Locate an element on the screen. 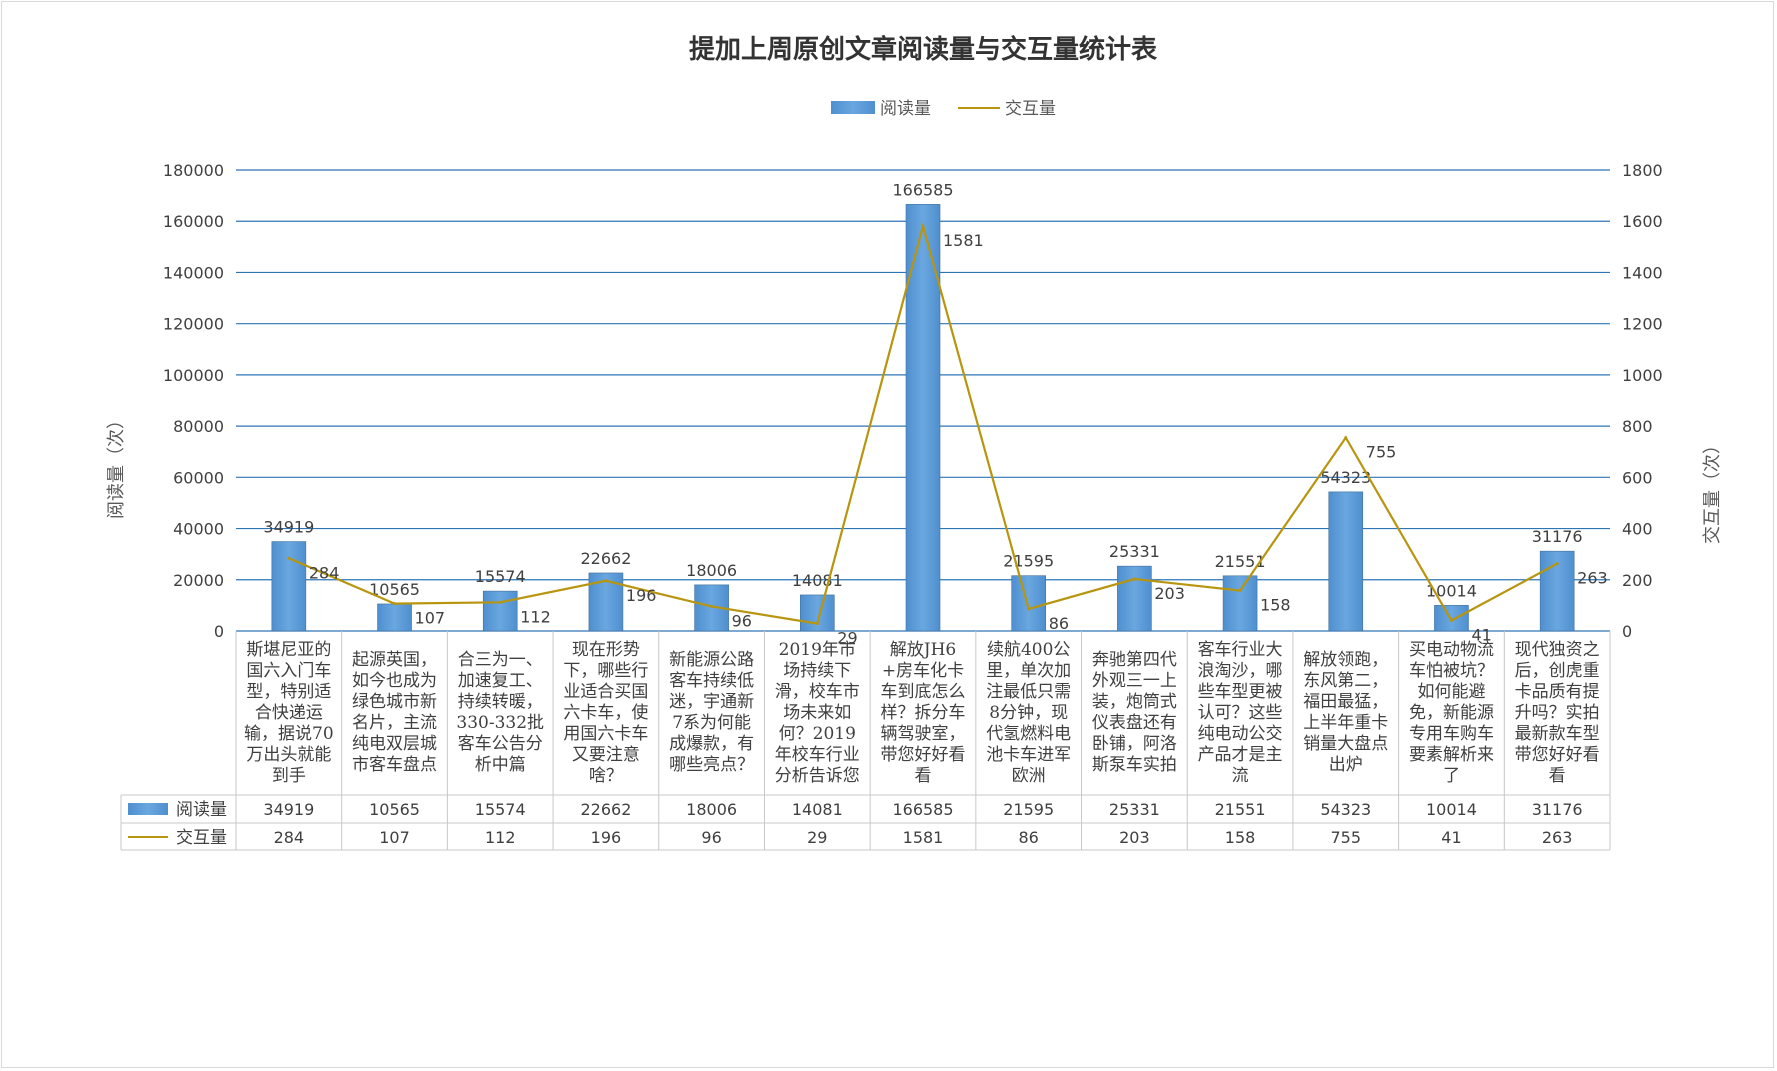 The image size is (1777, 1071). table-cell-bar: 34919 is located at coordinates (288, 809).